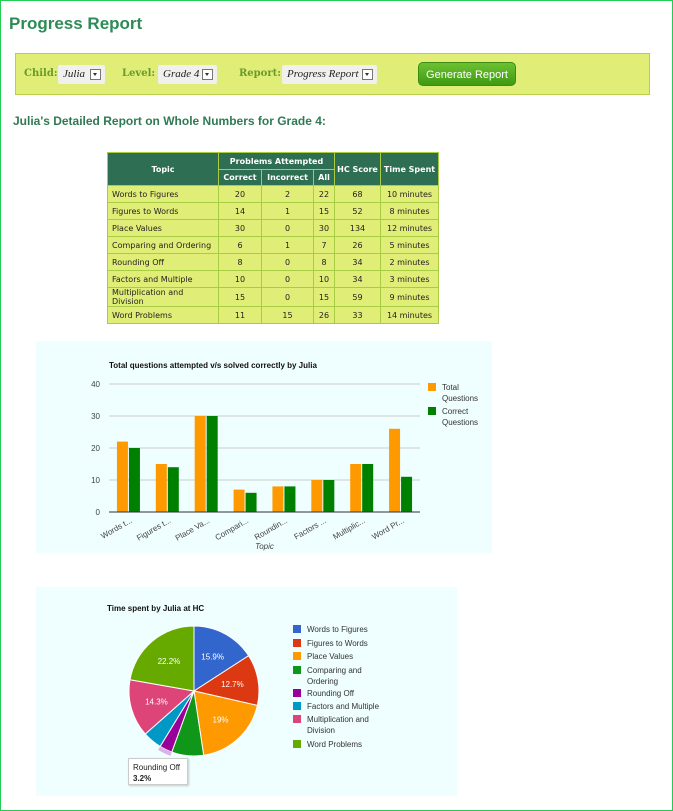 Image resolution: width=673 pixels, height=811 pixels. What do you see at coordinates (139, 73) in the screenshot?
I see `level-label: Level:` at bounding box center [139, 73].